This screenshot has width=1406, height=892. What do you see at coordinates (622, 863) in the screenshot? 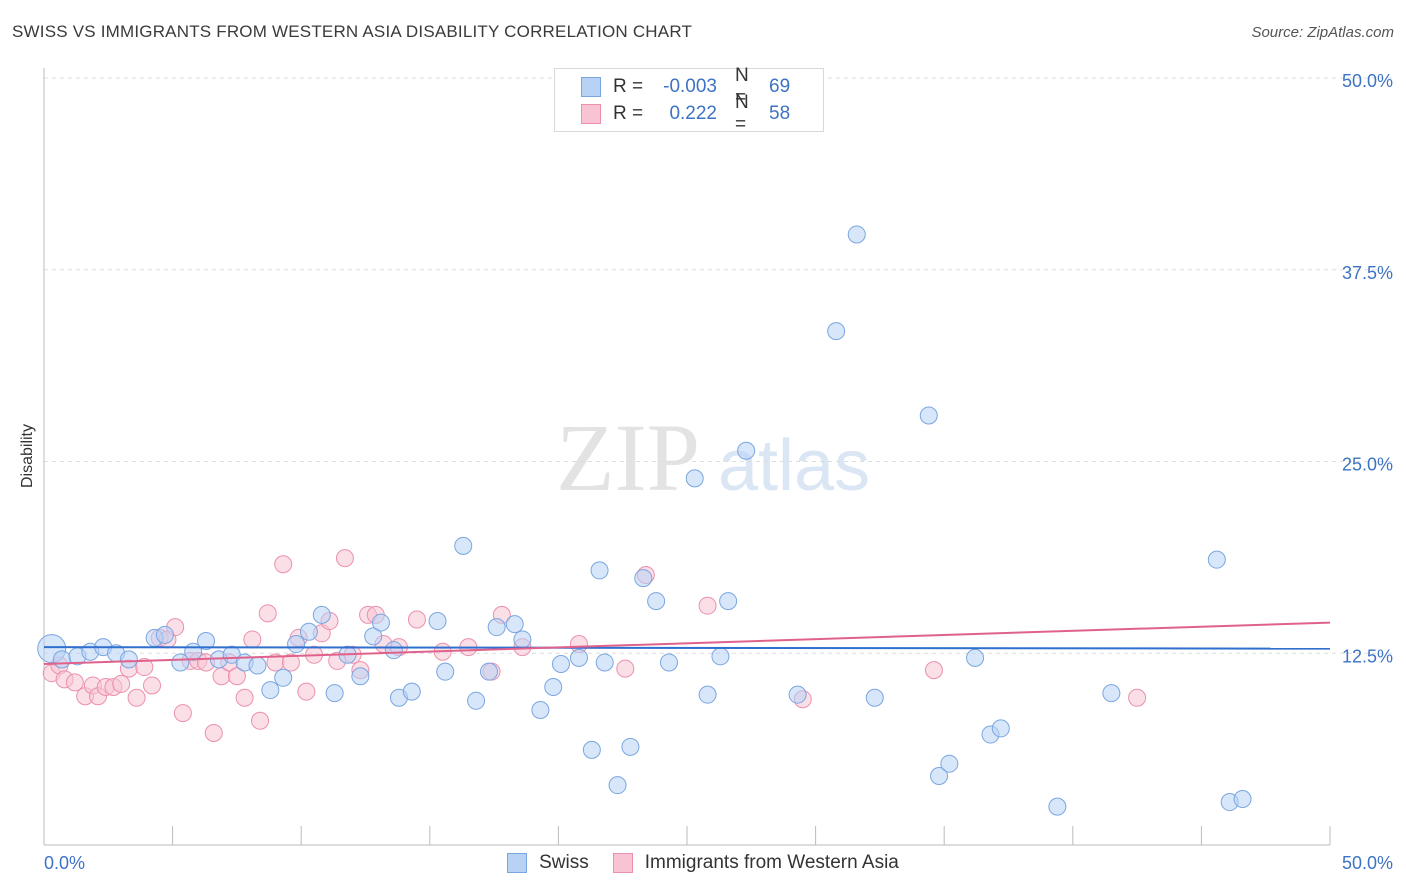
I see `bottom-legend-swatch-immigrants` at bounding box center [622, 863].